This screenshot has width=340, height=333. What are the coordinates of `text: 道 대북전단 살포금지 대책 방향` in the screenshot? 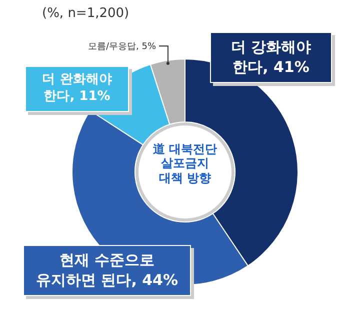 It's located at (185, 164).